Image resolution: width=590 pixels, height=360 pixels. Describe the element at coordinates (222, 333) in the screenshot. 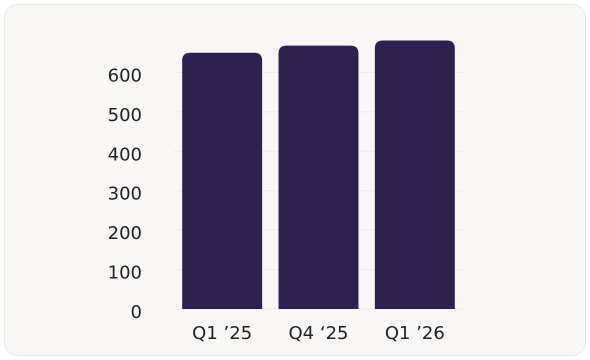

I see `x-tick-label: Q1 ’25` at that location.